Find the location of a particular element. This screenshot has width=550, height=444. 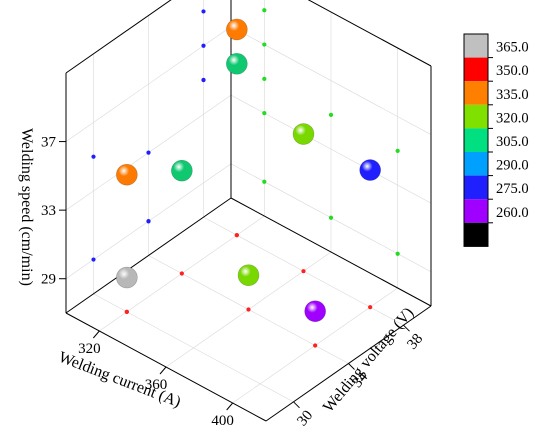

x-tick-label: 320 is located at coordinates (89, 349).